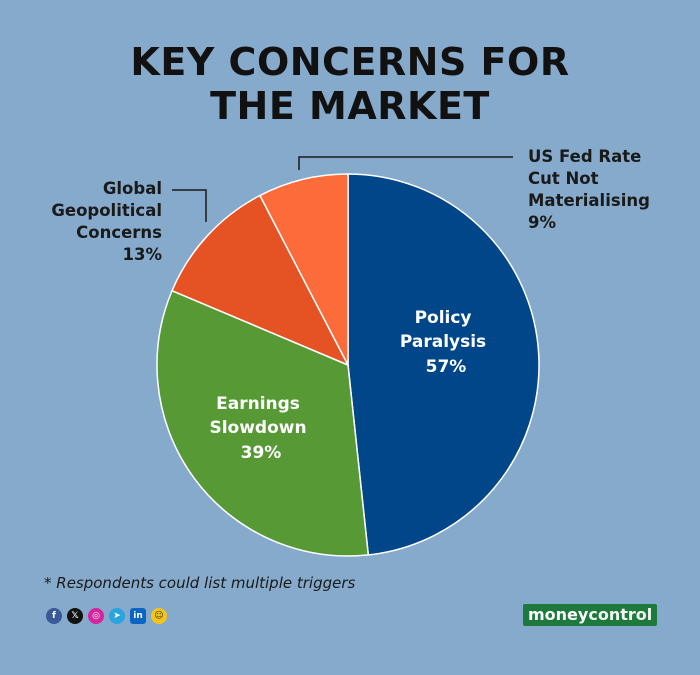 The image size is (700, 675). Describe the element at coordinates (589, 200) in the screenshot. I see `fed-label-line3: Materialising` at that location.